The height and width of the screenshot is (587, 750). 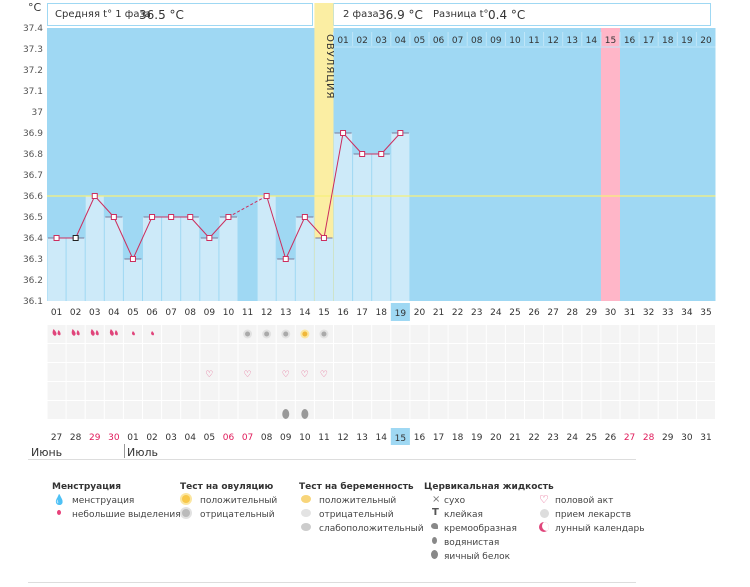 I want to click on pregtest-weak-icon, so click(x=306, y=527).